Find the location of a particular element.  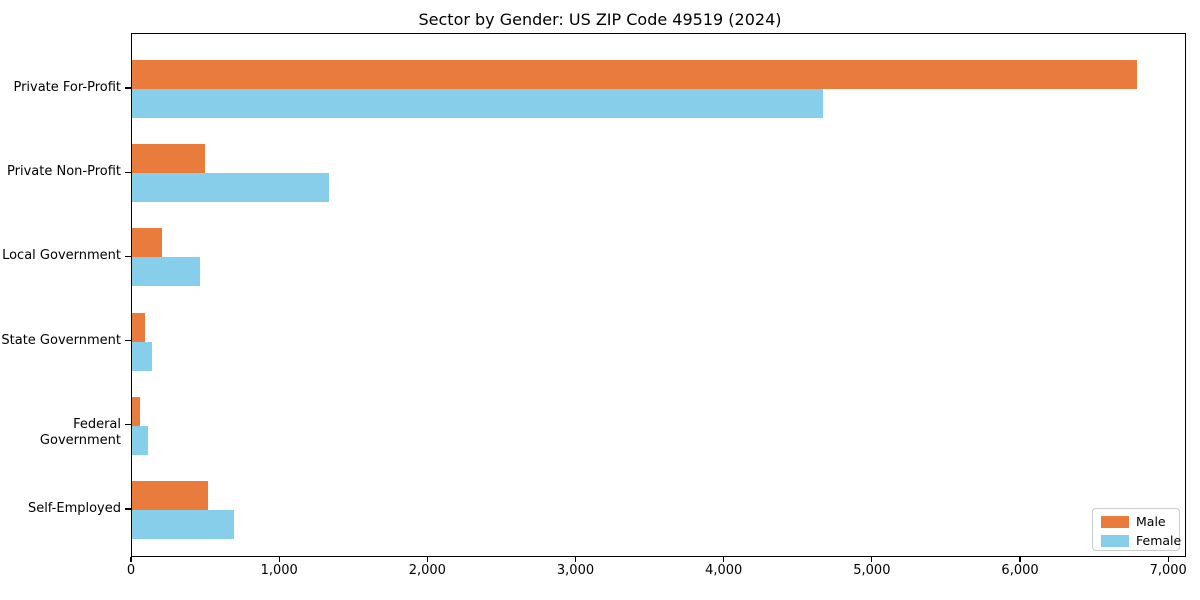

x-tick-label: 3,000 is located at coordinates (575, 570).